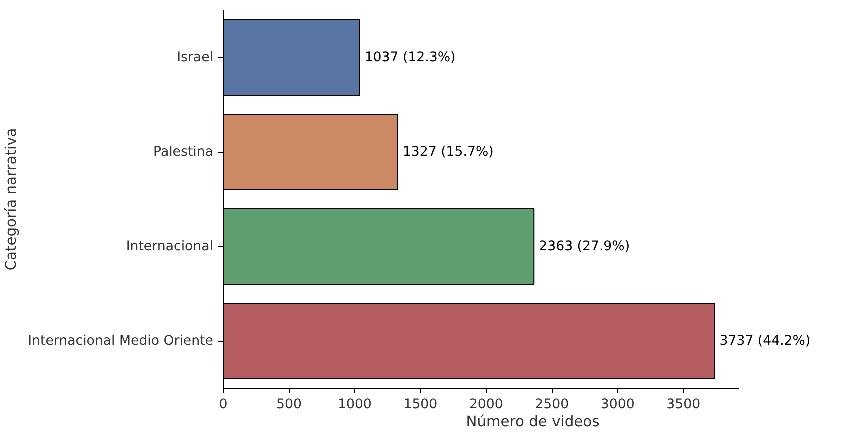  What do you see at coordinates (11, 199) in the screenshot?
I see `y-axis-title: Categoría narrativa` at bounding box center [11, 199].